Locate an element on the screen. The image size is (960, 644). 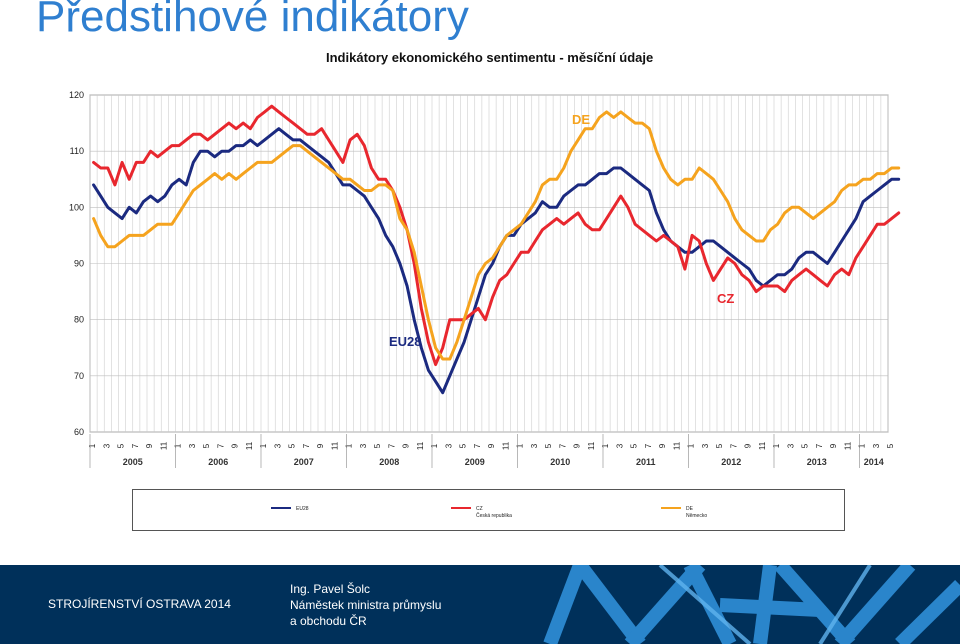
y-tick-label: 120 is located at coordinates (76, 95).